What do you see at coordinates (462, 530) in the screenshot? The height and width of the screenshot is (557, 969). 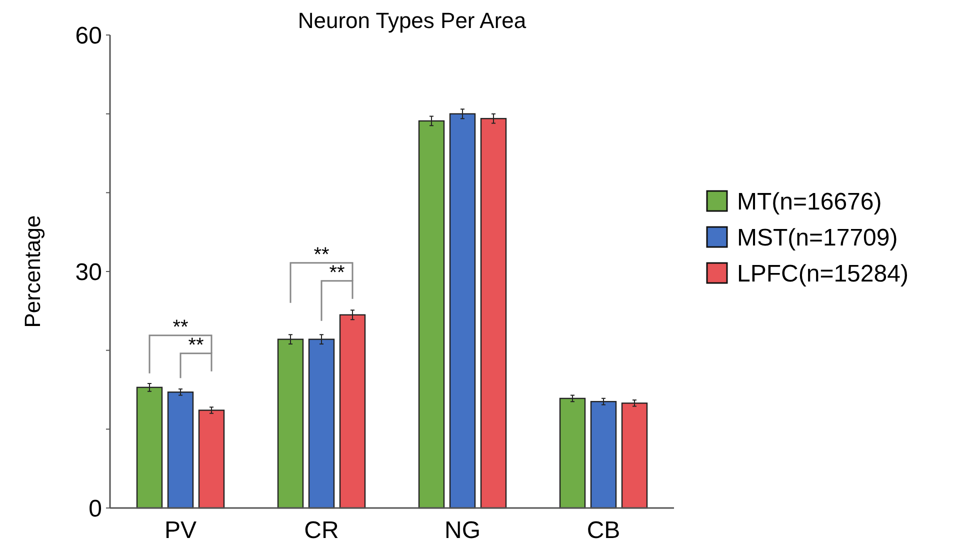 I see `x-tick-label: NG` at bounding box center [462, 530].